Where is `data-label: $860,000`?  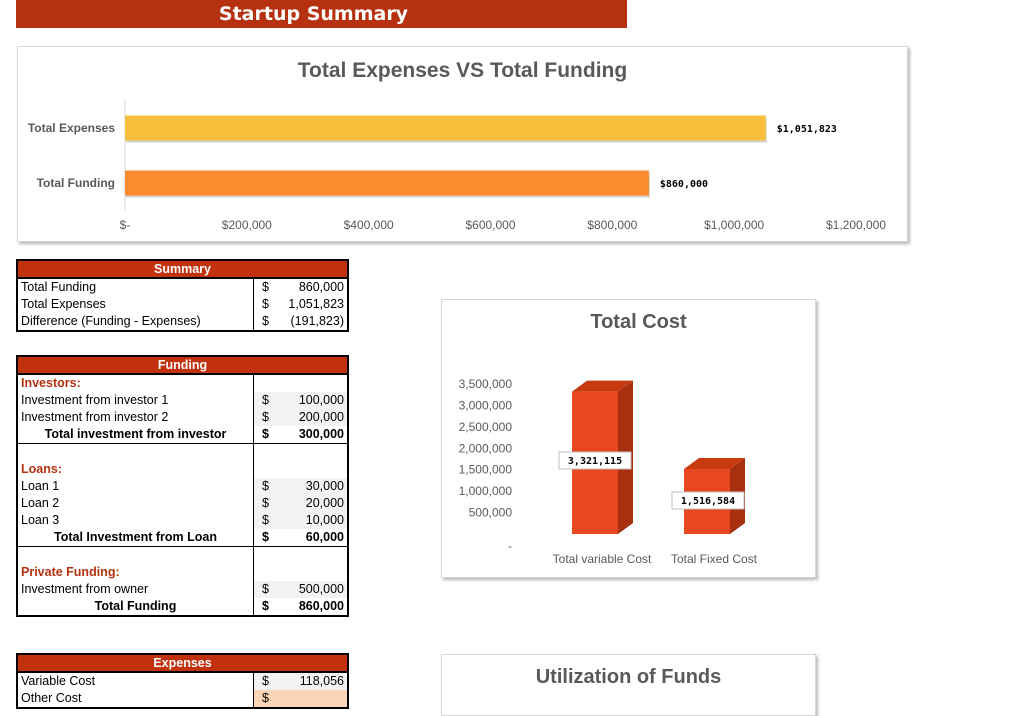 data-label: $860,000 is located at coordinates (684, 184).